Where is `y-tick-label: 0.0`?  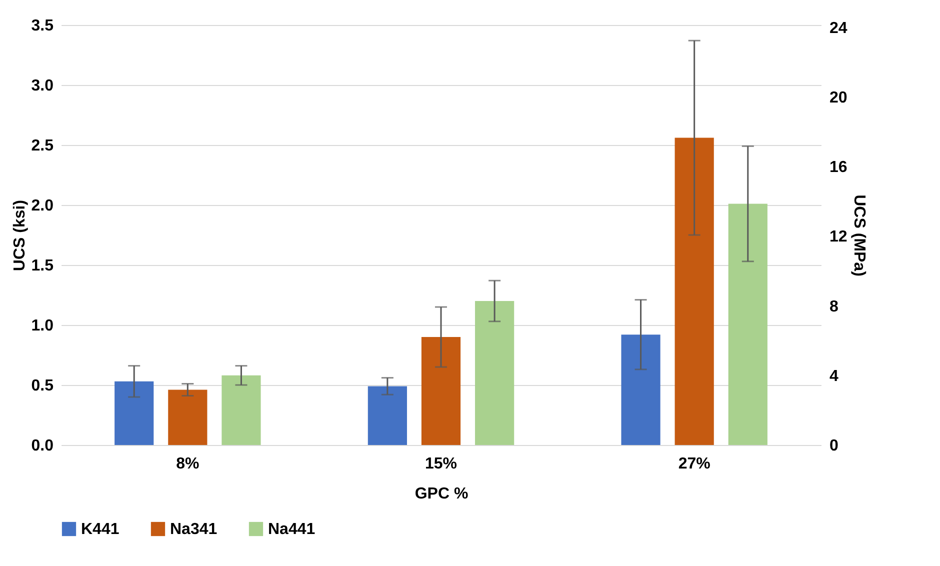 y-tick-label: 0.0 is located at coordinates (42, 446).